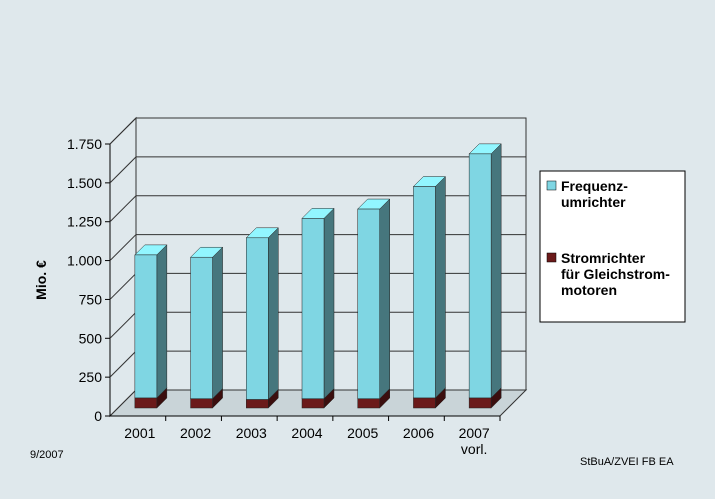  Describe the element at coordinates (91, 377) in the screenshot. I see `y-tick-label: 250` at that location.